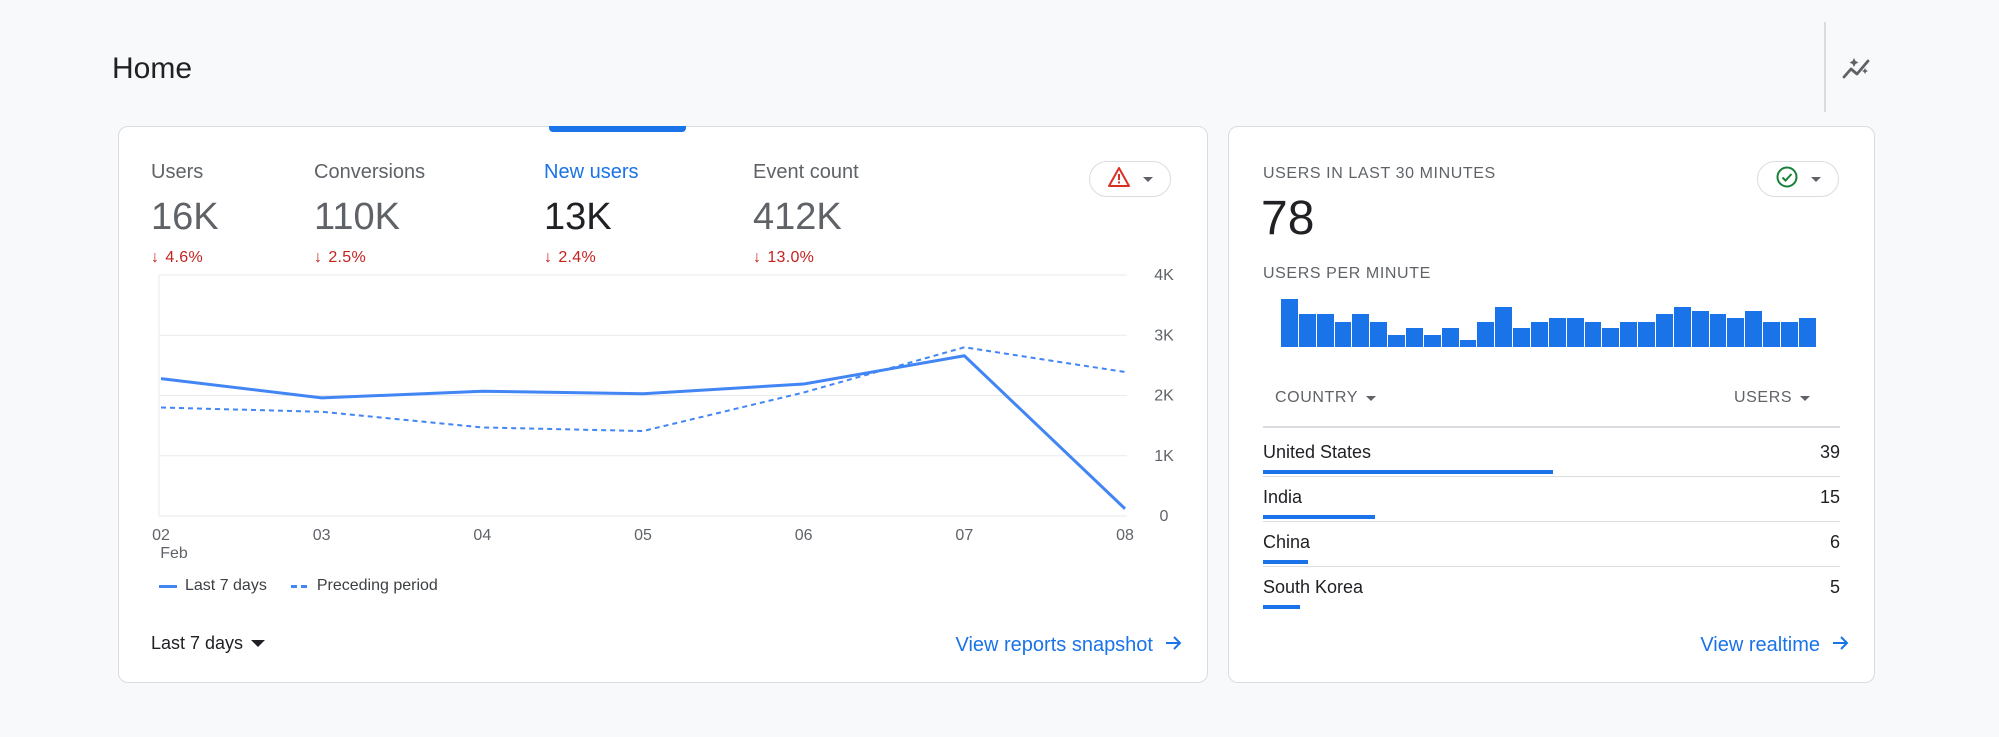  What do you see at coordinates (1772, 398) in the screenshot?
I see `column-header-users: USERS` at bounding box center [1772, 398].